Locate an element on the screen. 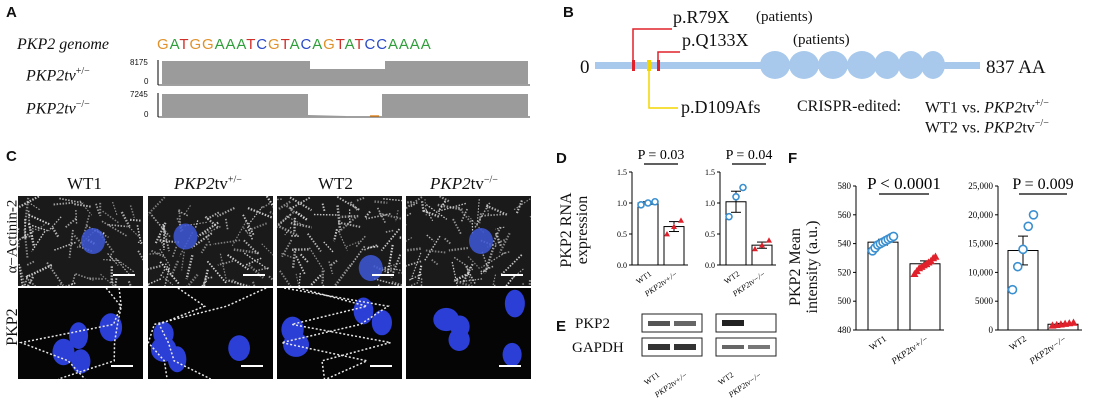 Image resolution: width=1095 pixels, height=402 pixels. panel-label-a: A is located at coordinates (11, 12).